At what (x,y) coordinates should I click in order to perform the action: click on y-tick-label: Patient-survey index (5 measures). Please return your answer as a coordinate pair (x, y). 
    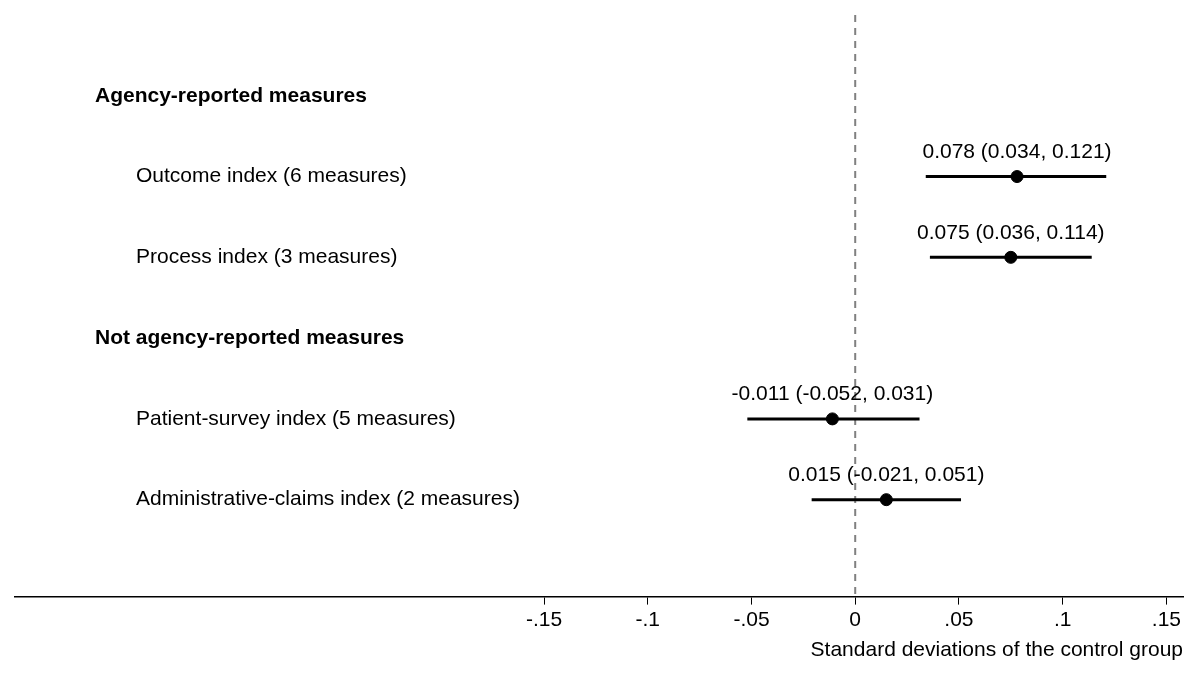
    Looking at the image, I should click on (296, 417).